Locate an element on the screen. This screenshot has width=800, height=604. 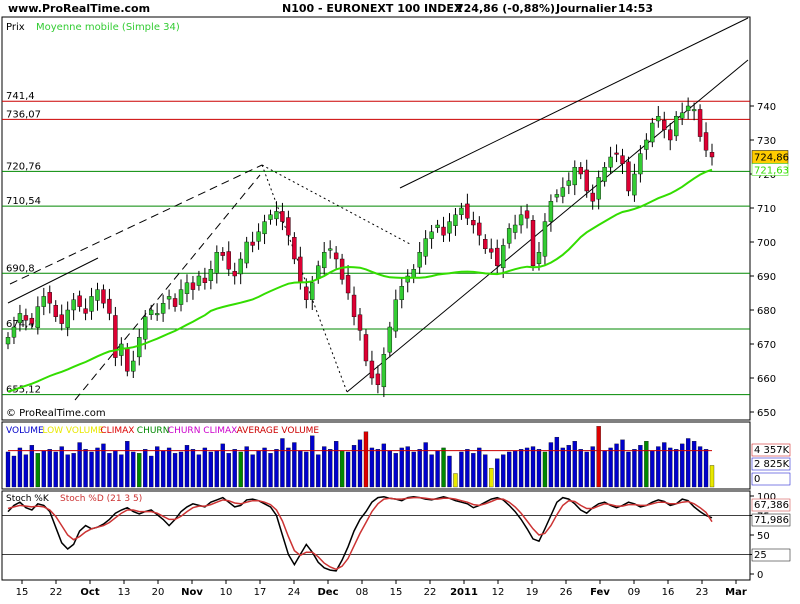
instrument-title: N100 - EURONEXT 100 INDEX is located at coordinates (372, 8).